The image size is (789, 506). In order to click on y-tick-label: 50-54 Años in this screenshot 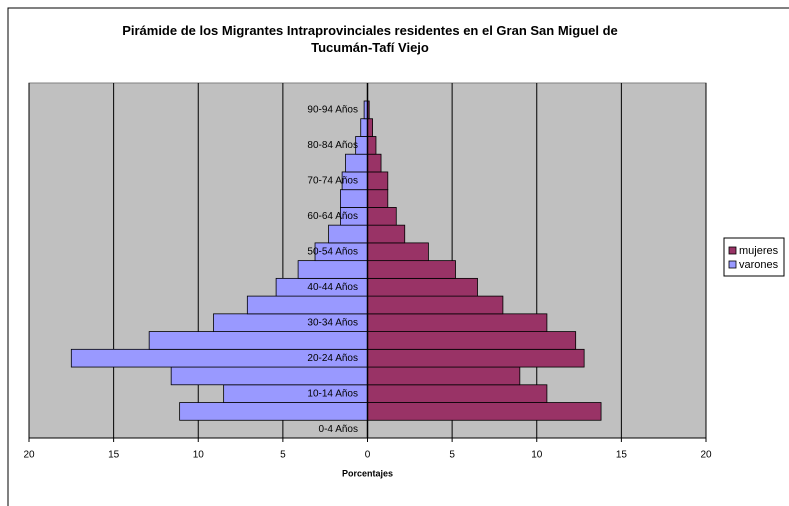, I will do `click(332, 251)`.